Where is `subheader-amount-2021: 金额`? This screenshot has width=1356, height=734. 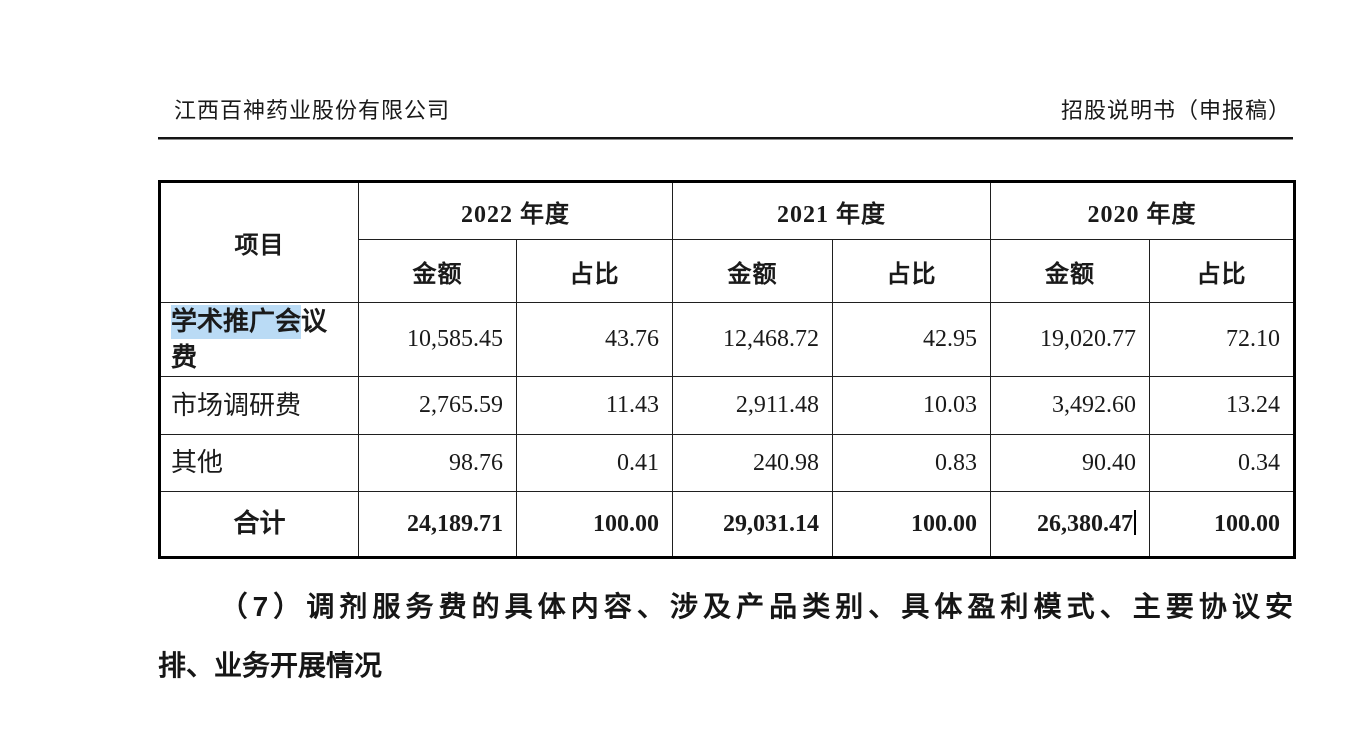 subheader-amount-2021: 金额 is located at coordinates (752, 271).